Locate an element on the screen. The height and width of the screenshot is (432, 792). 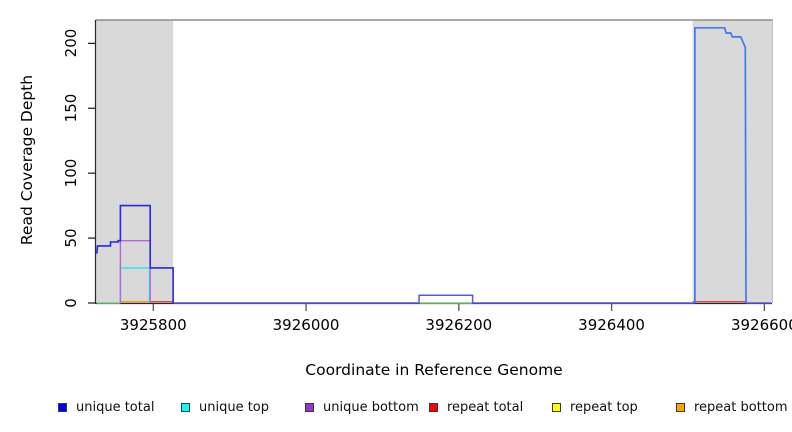
legend-label: repeat top is located at coordinates (604, 407).